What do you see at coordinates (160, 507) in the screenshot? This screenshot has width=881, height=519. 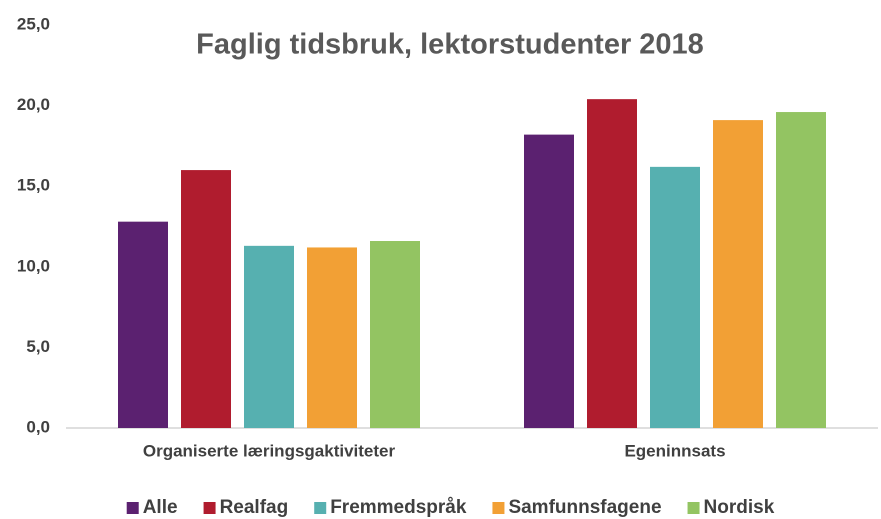 I see `legend-label: Alle` at bounding box center [160, 507].